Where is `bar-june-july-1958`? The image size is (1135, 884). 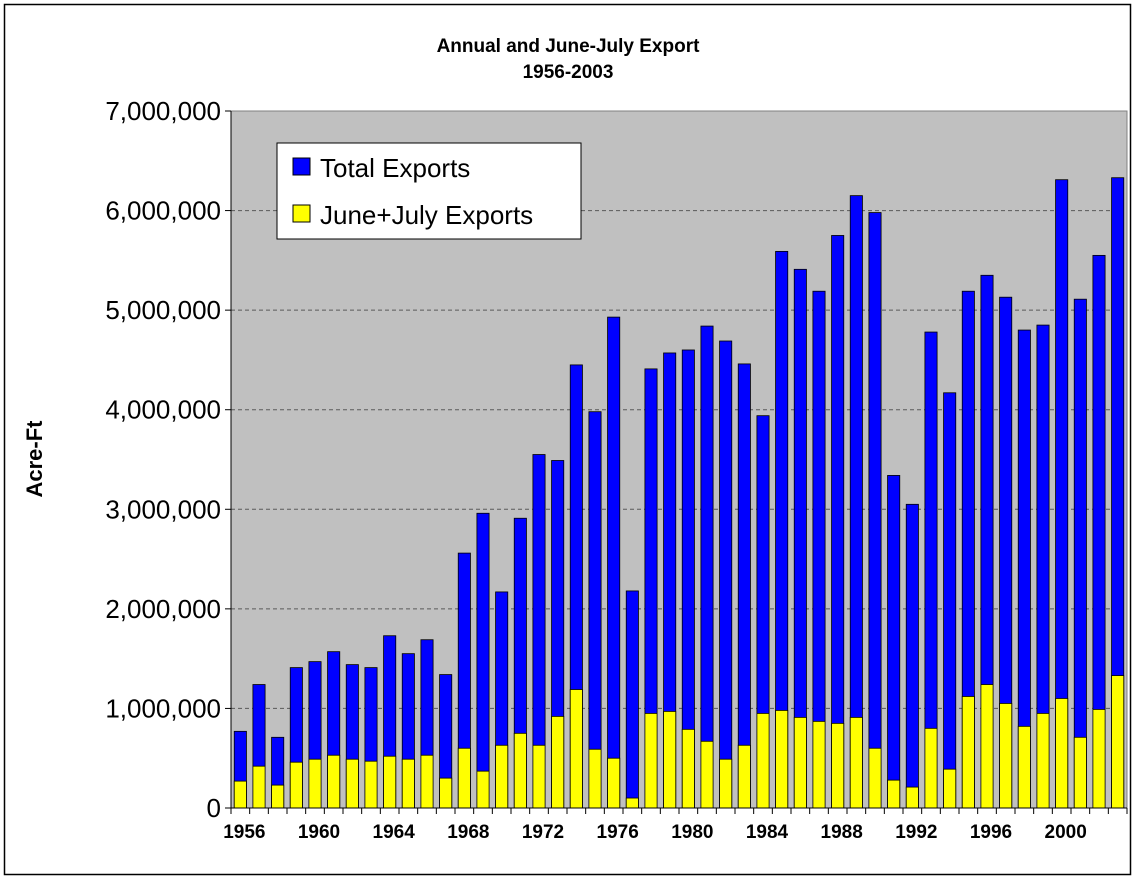
bar-june-july-1958 is located at coordinates (278, 796).